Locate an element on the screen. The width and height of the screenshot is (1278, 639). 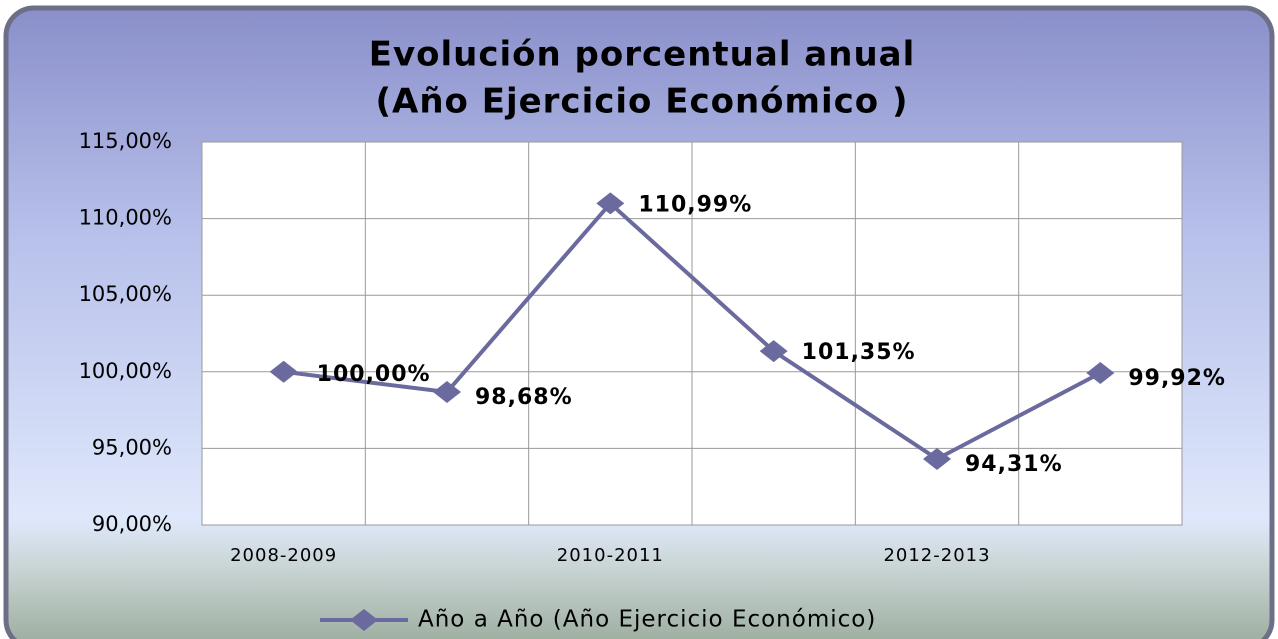
legend-marker is located at coordinates (364, 620).